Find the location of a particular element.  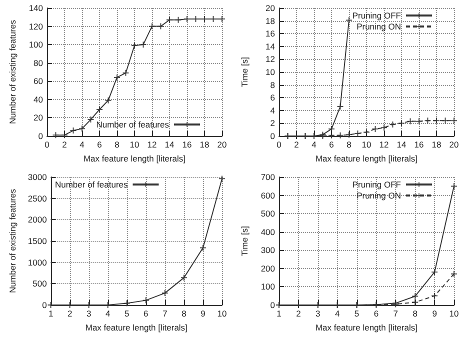

y-tick-label: 140 is located at coordinates (36, 8).